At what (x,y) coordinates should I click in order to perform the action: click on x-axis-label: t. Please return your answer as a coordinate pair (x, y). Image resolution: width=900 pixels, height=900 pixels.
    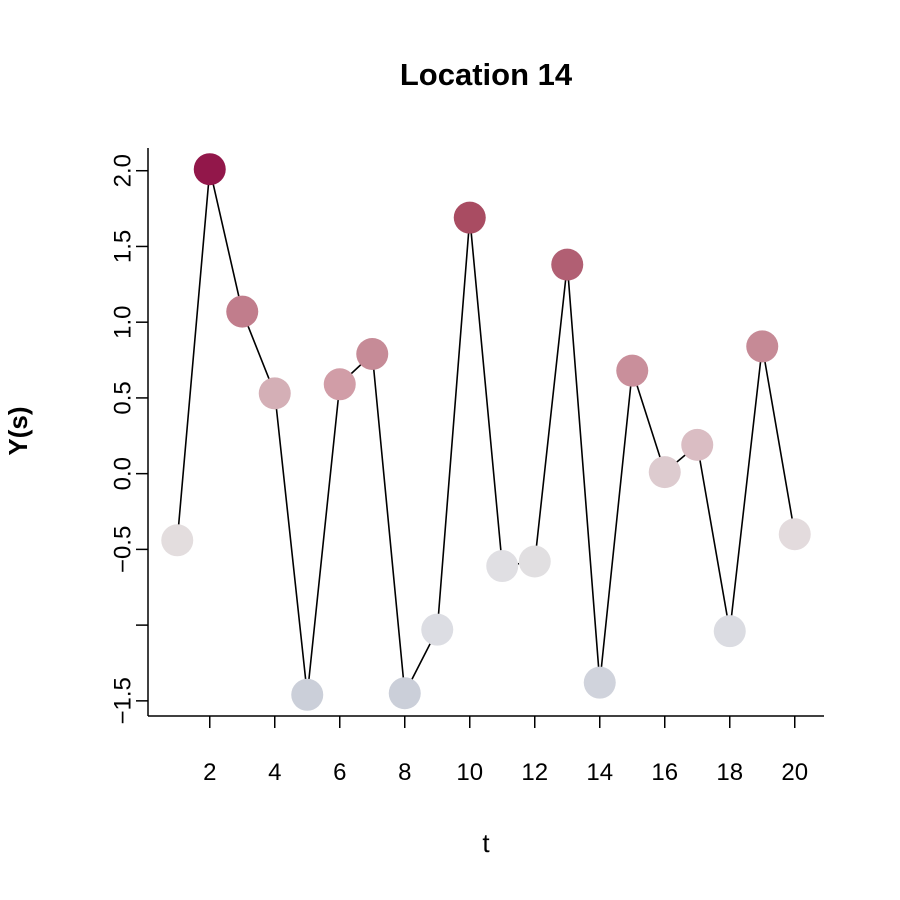
    Looking at the image, I should click on (486, 843).